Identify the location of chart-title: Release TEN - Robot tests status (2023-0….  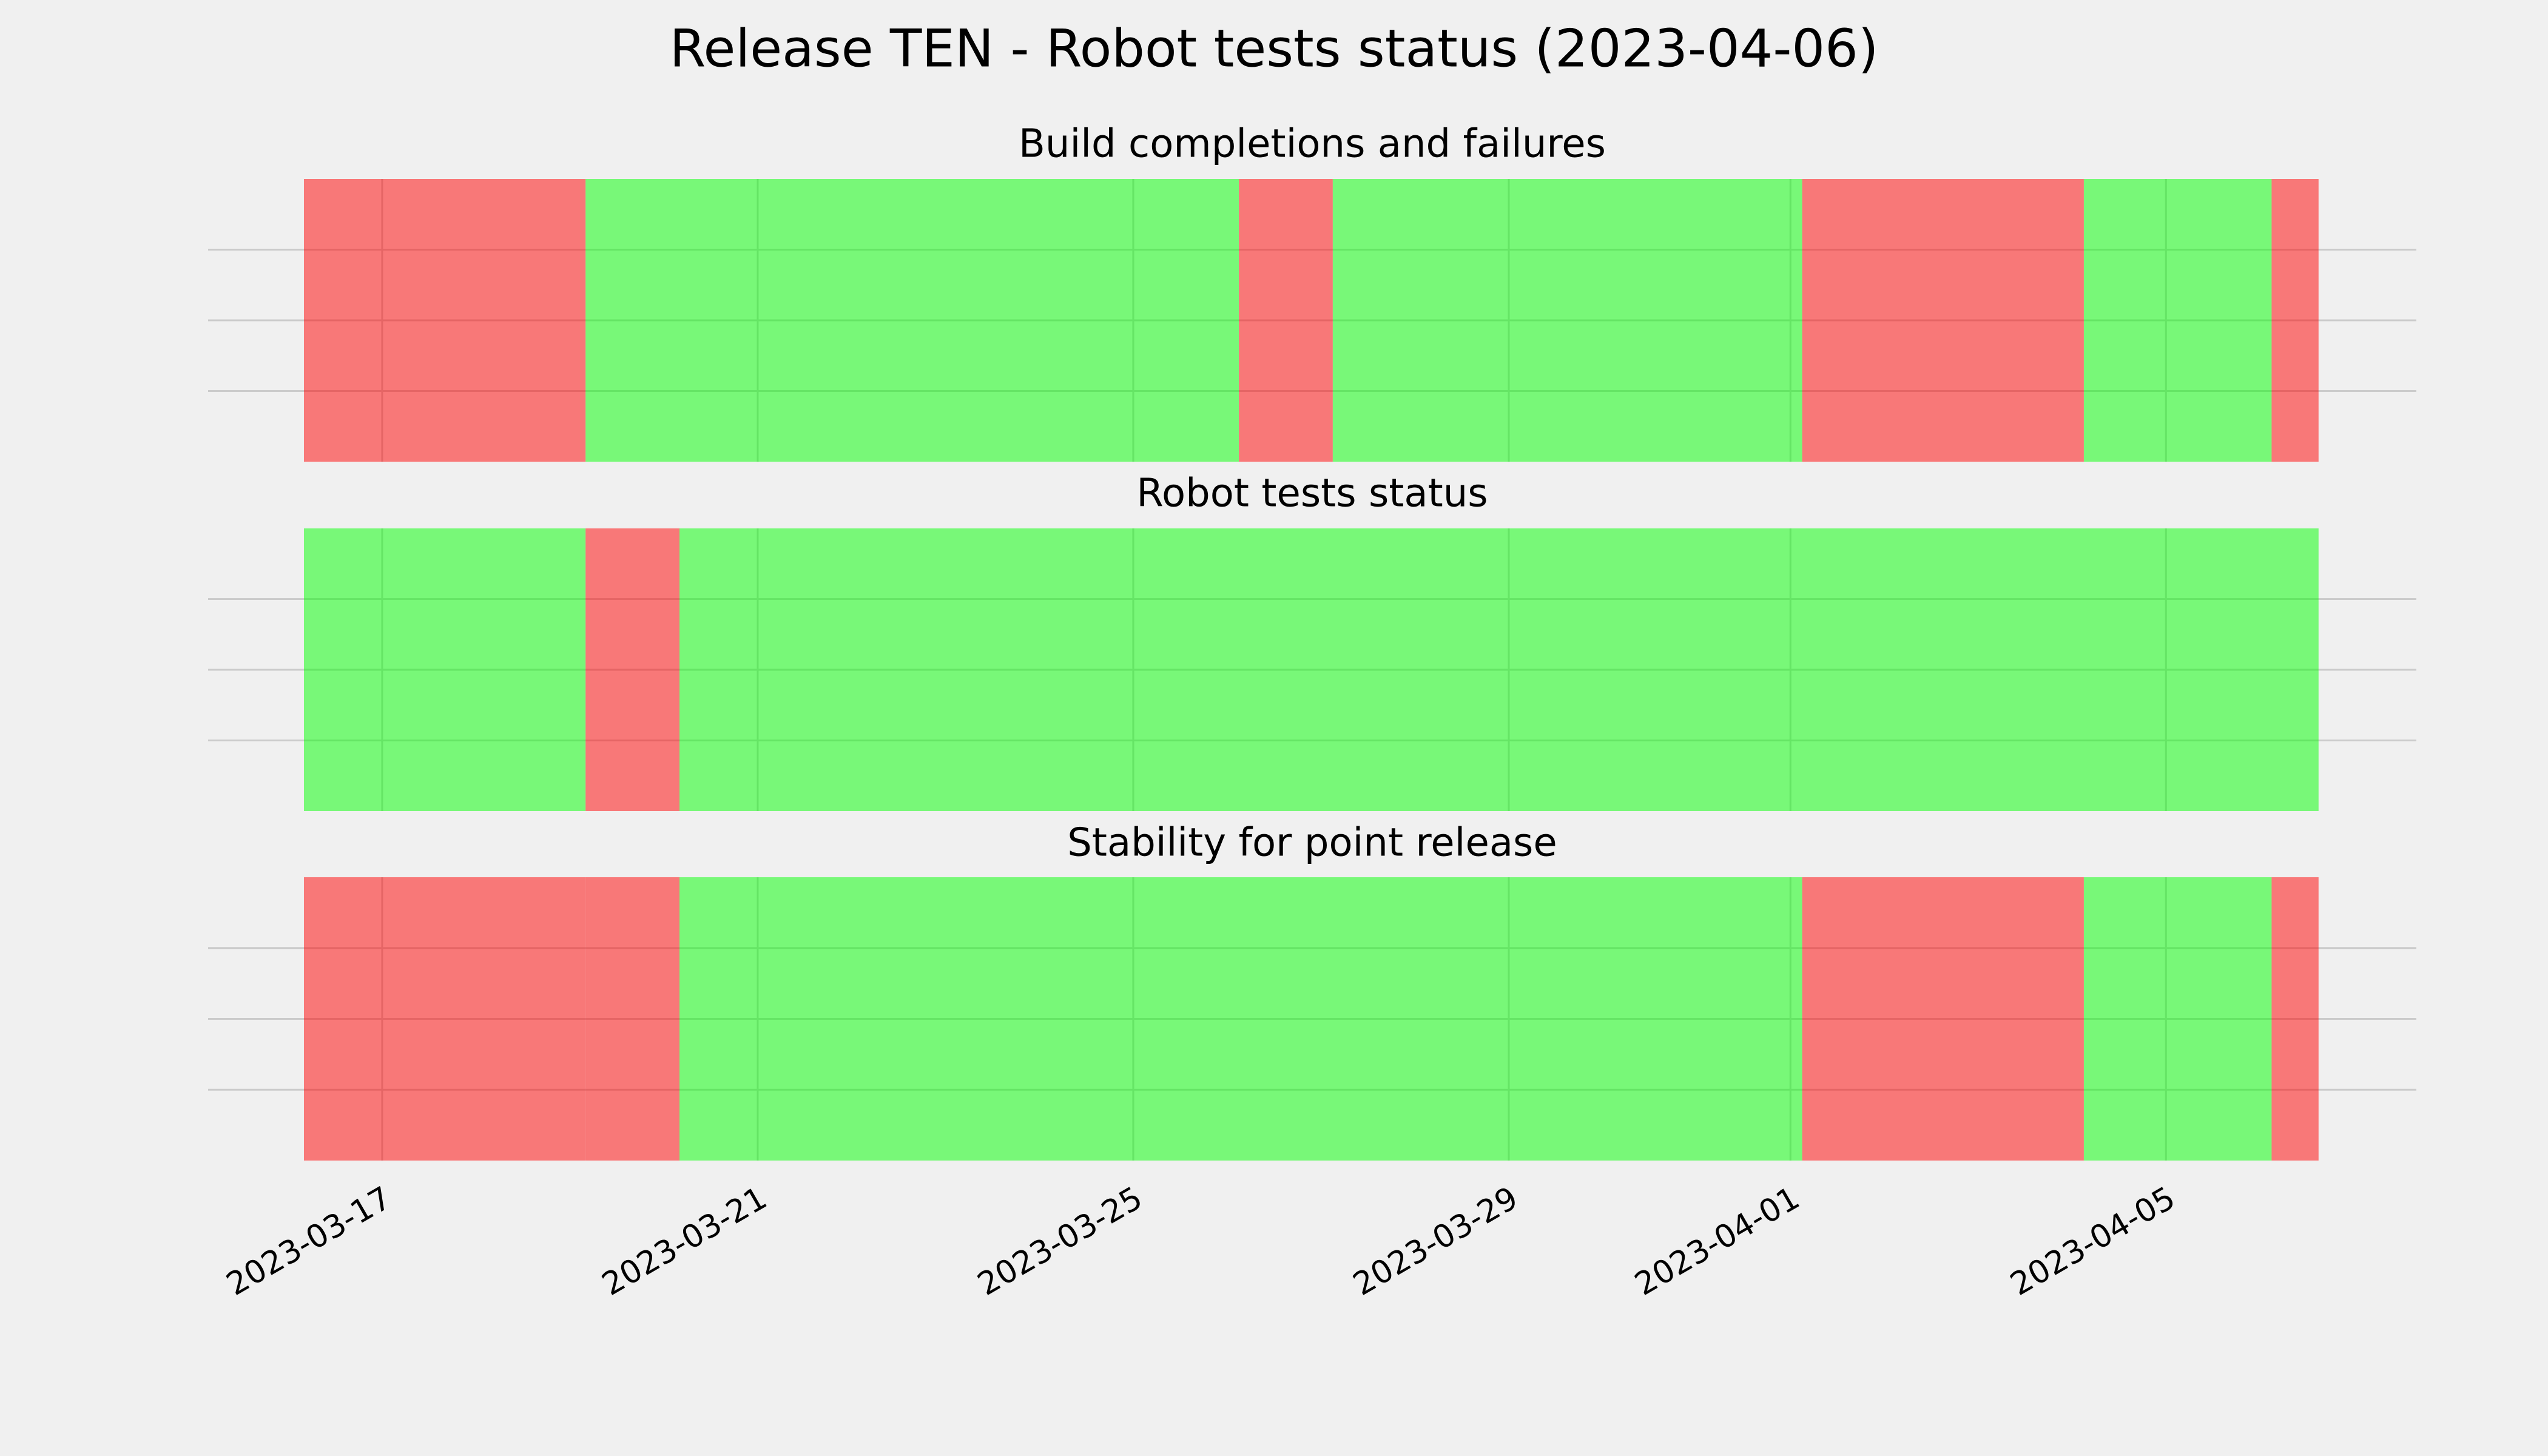
(1274, 48).